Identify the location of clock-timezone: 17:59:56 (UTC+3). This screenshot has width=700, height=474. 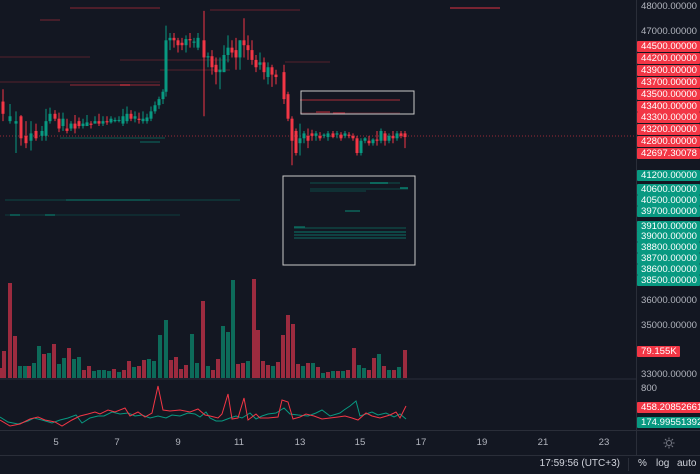
(579, 463).